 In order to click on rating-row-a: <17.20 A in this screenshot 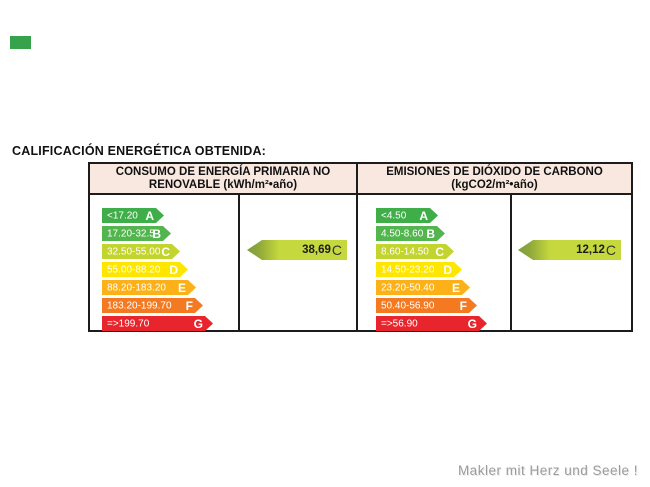, I will do `click(170, 215)`.